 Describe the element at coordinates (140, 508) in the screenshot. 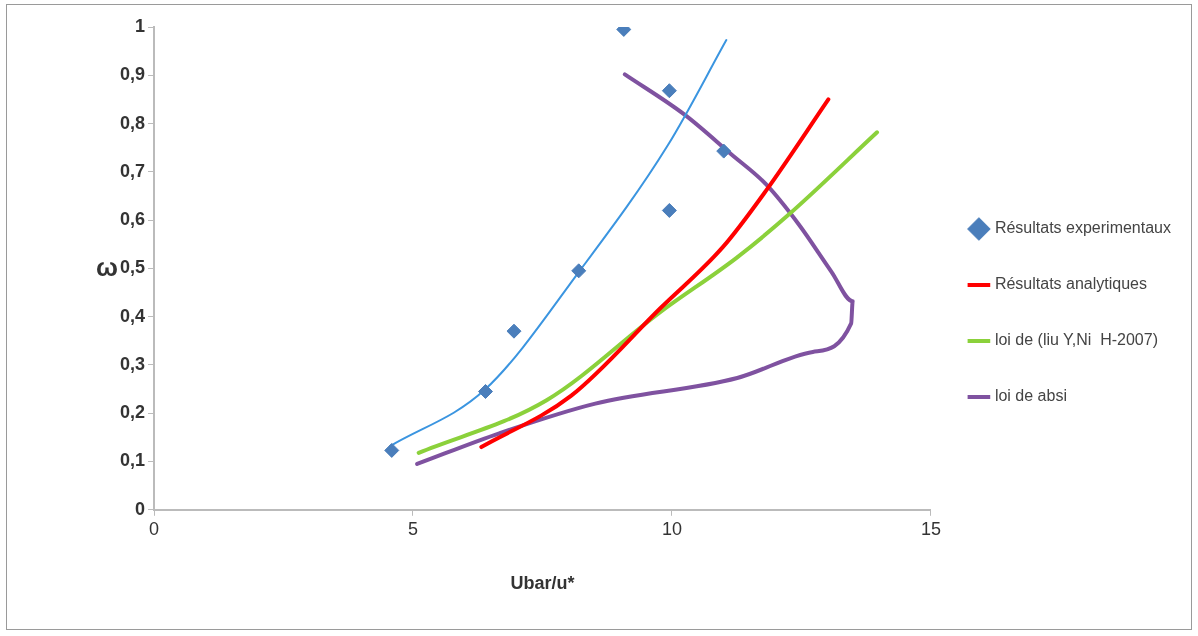

I see `y-tick-label: 0` at that location.